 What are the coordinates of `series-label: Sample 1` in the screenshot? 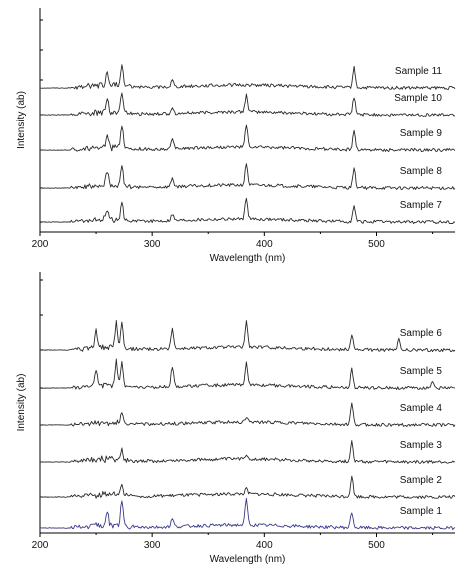 It's located at (421, 511).